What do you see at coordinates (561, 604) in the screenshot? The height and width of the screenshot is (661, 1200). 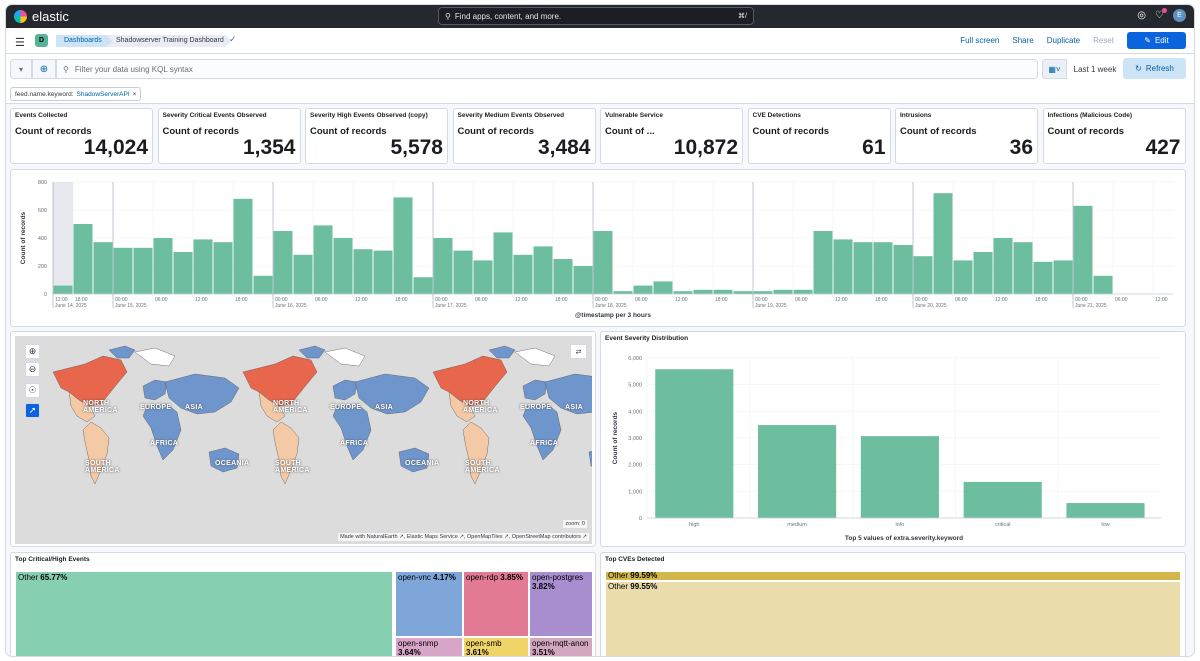 I see `treemap-cell: open-postgres 3.82%` at bounding box center [561, 604].